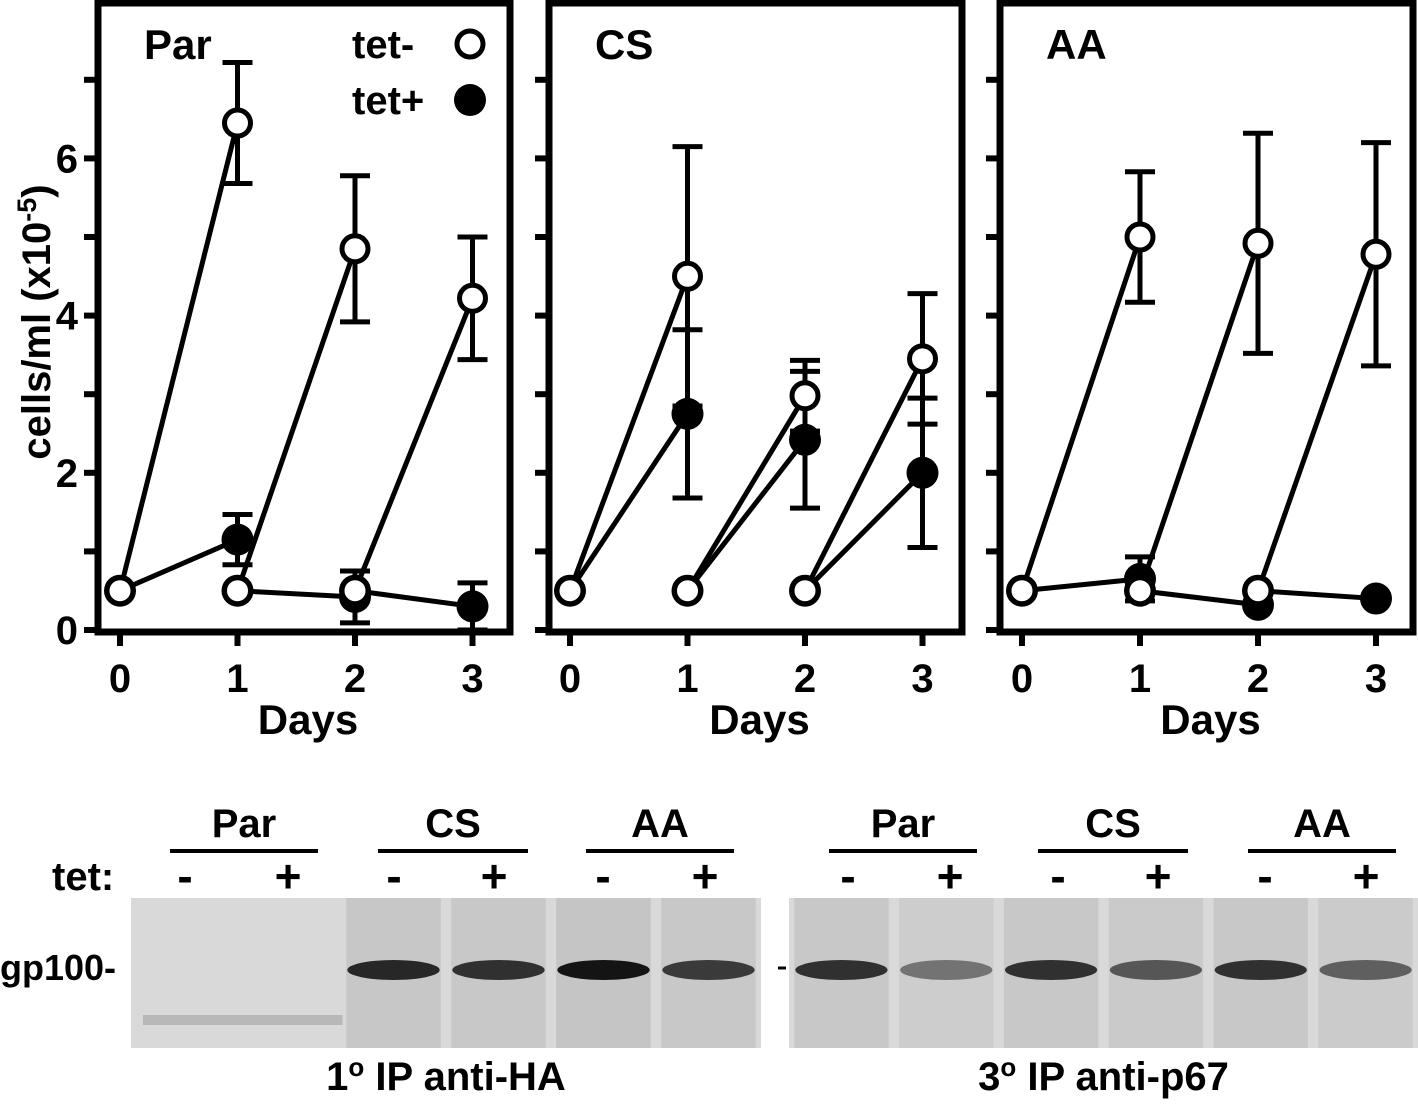 The width and height of the screenshot is (1418, 1104). I want to click on legend-label-tet-plus: tet+, so click(388, 101).